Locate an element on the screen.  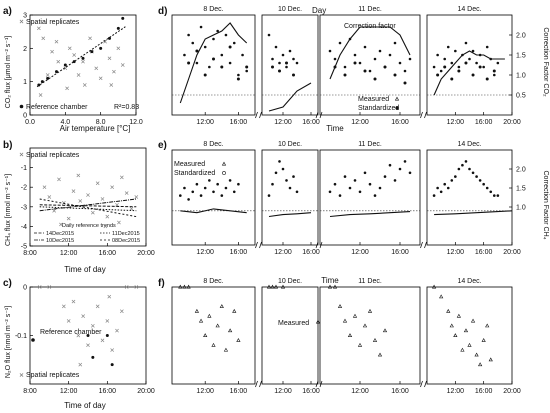
panel-label-e: e) is located at coordinates (162, 145).